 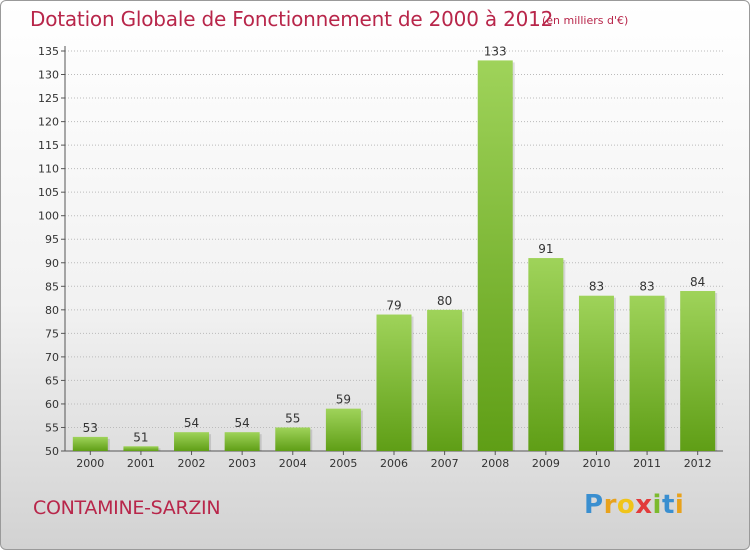 What do you see at coordinates (647, 373) in the screenshot?
I see `bar-2011` at bounding box center [647, 373].